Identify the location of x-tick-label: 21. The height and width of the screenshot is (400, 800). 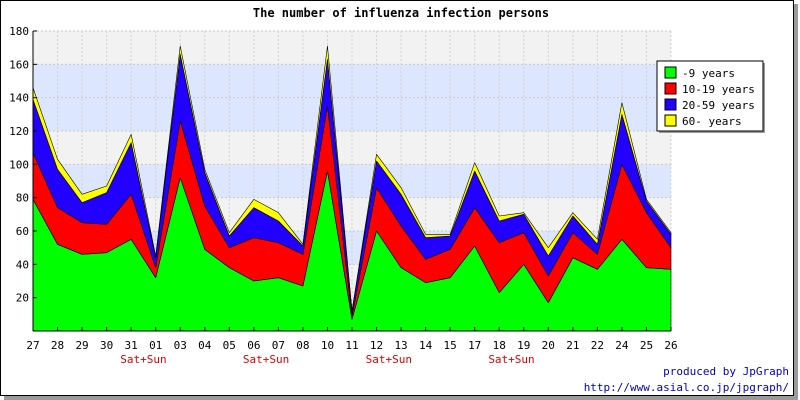
(572, 345).